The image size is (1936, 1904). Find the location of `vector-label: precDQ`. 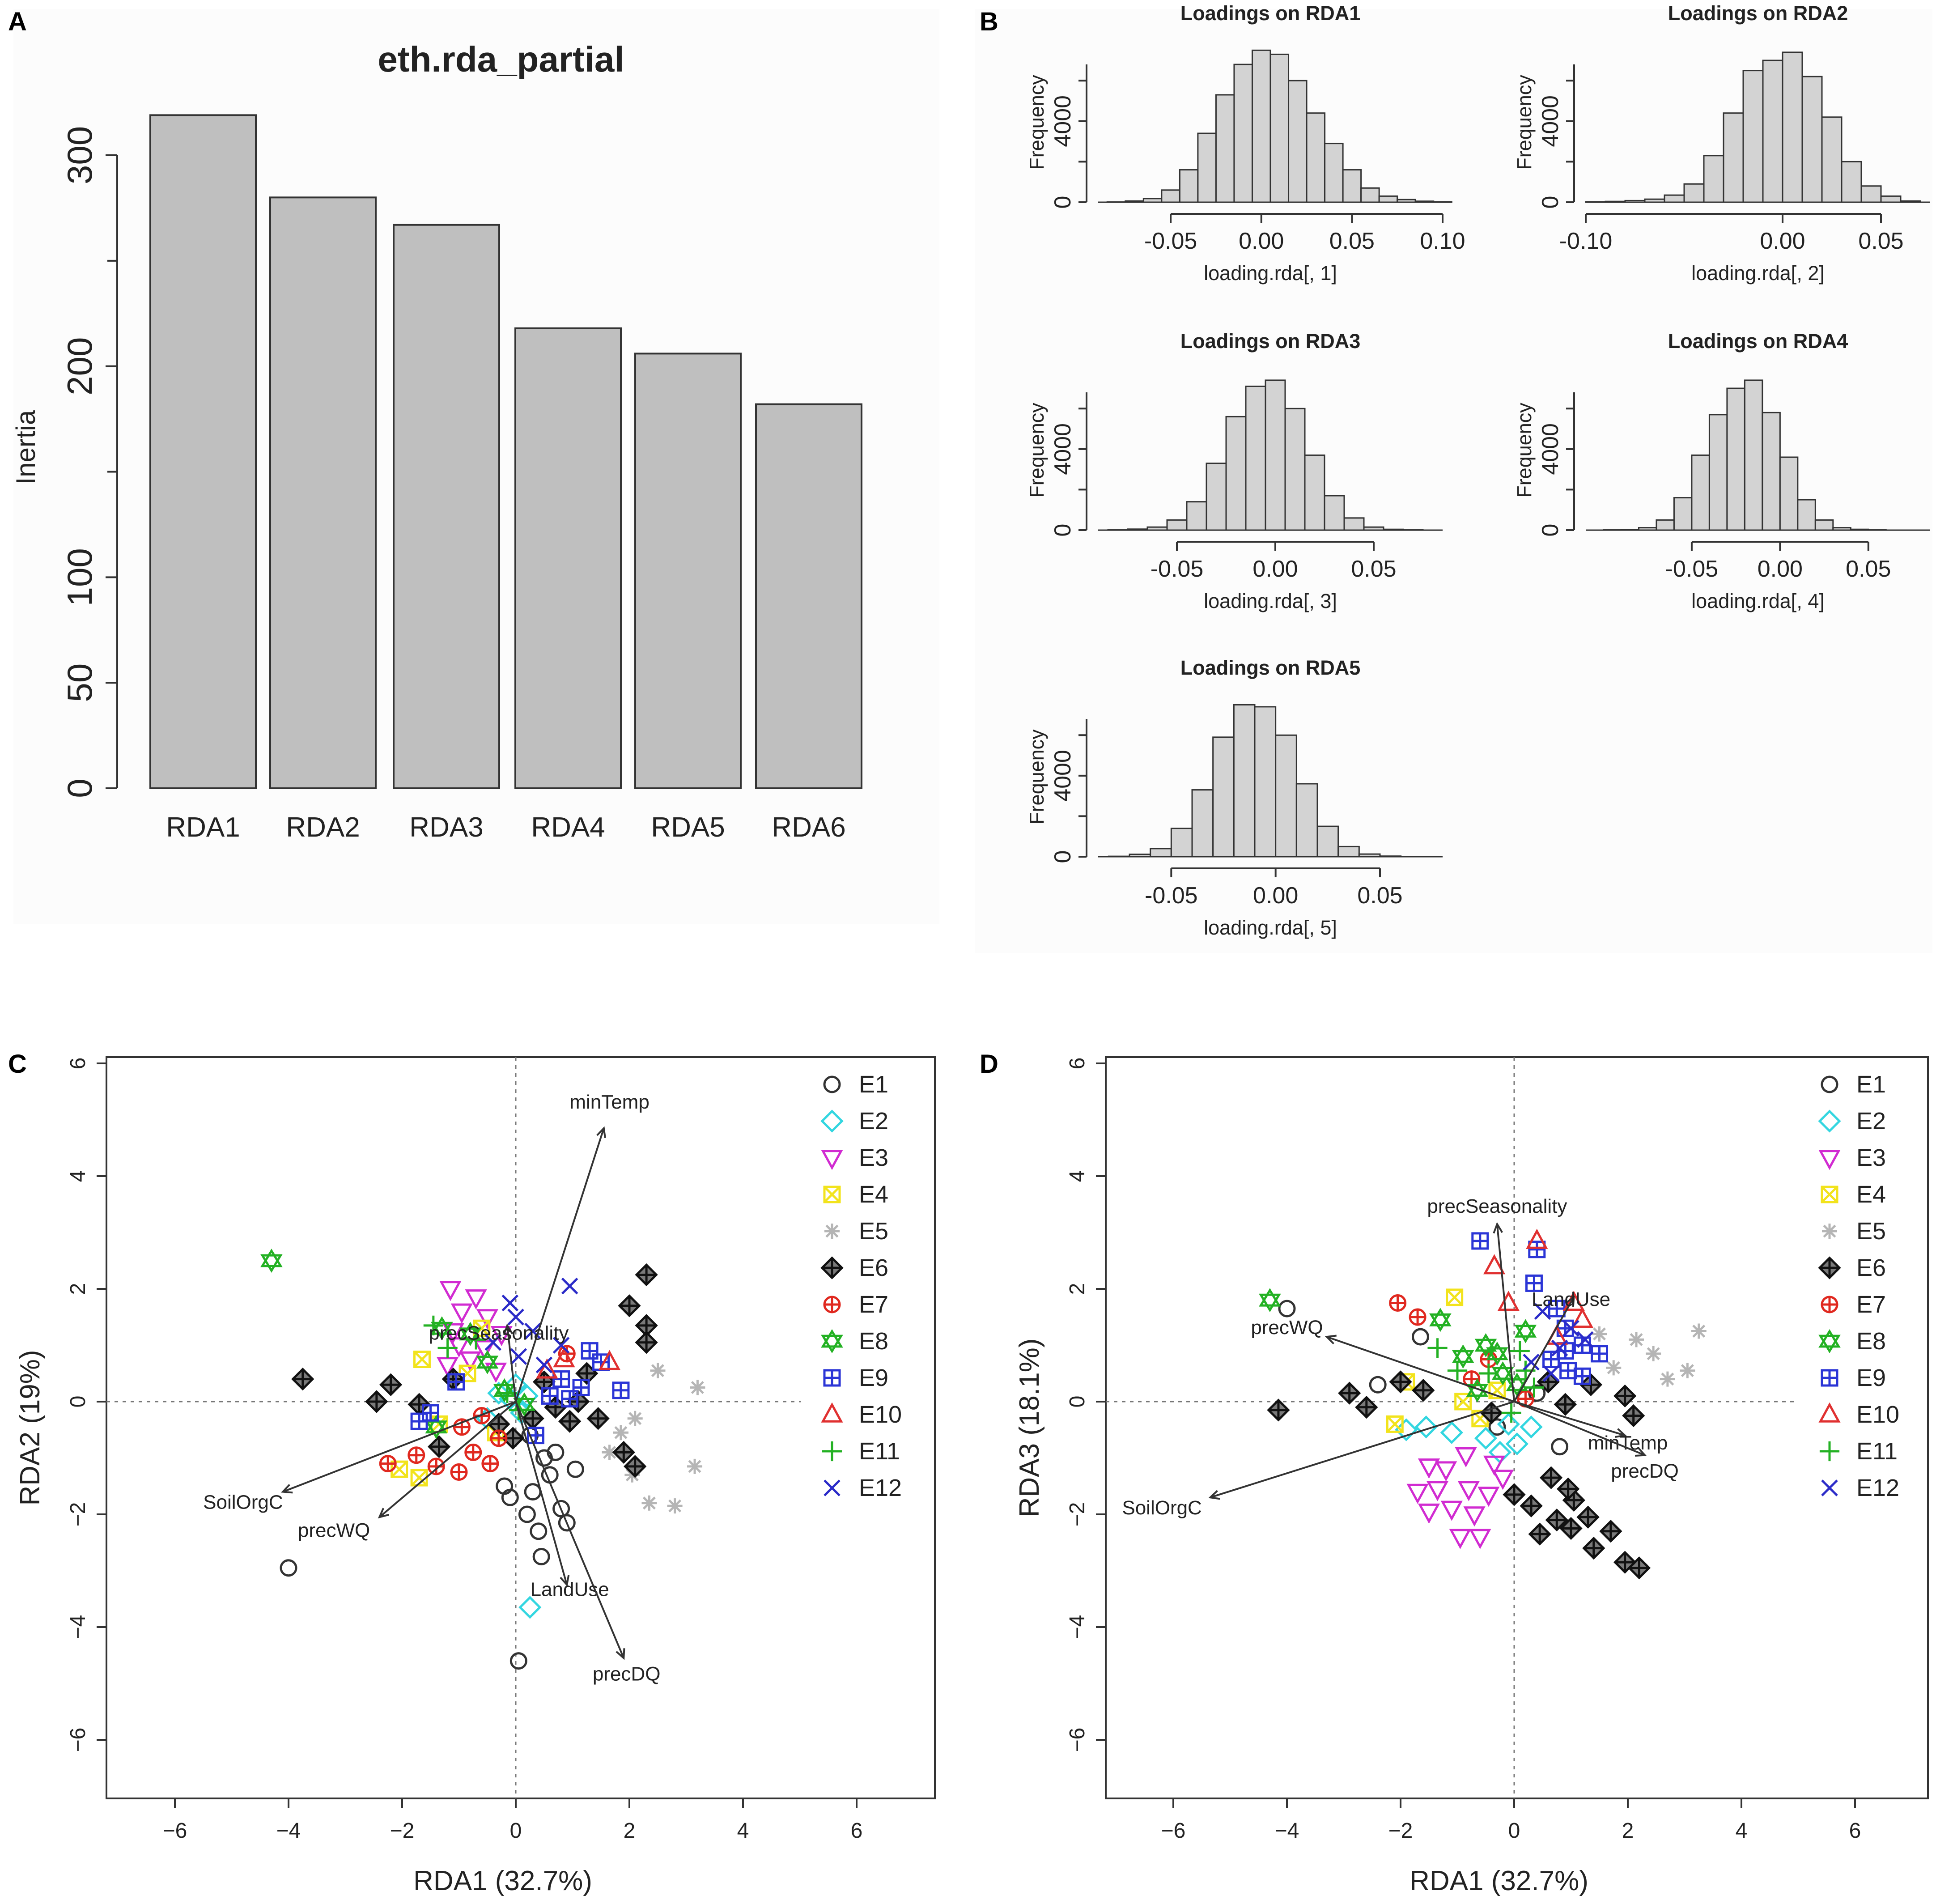

vector-label: precDQ is located at coordinates (627, 1674).